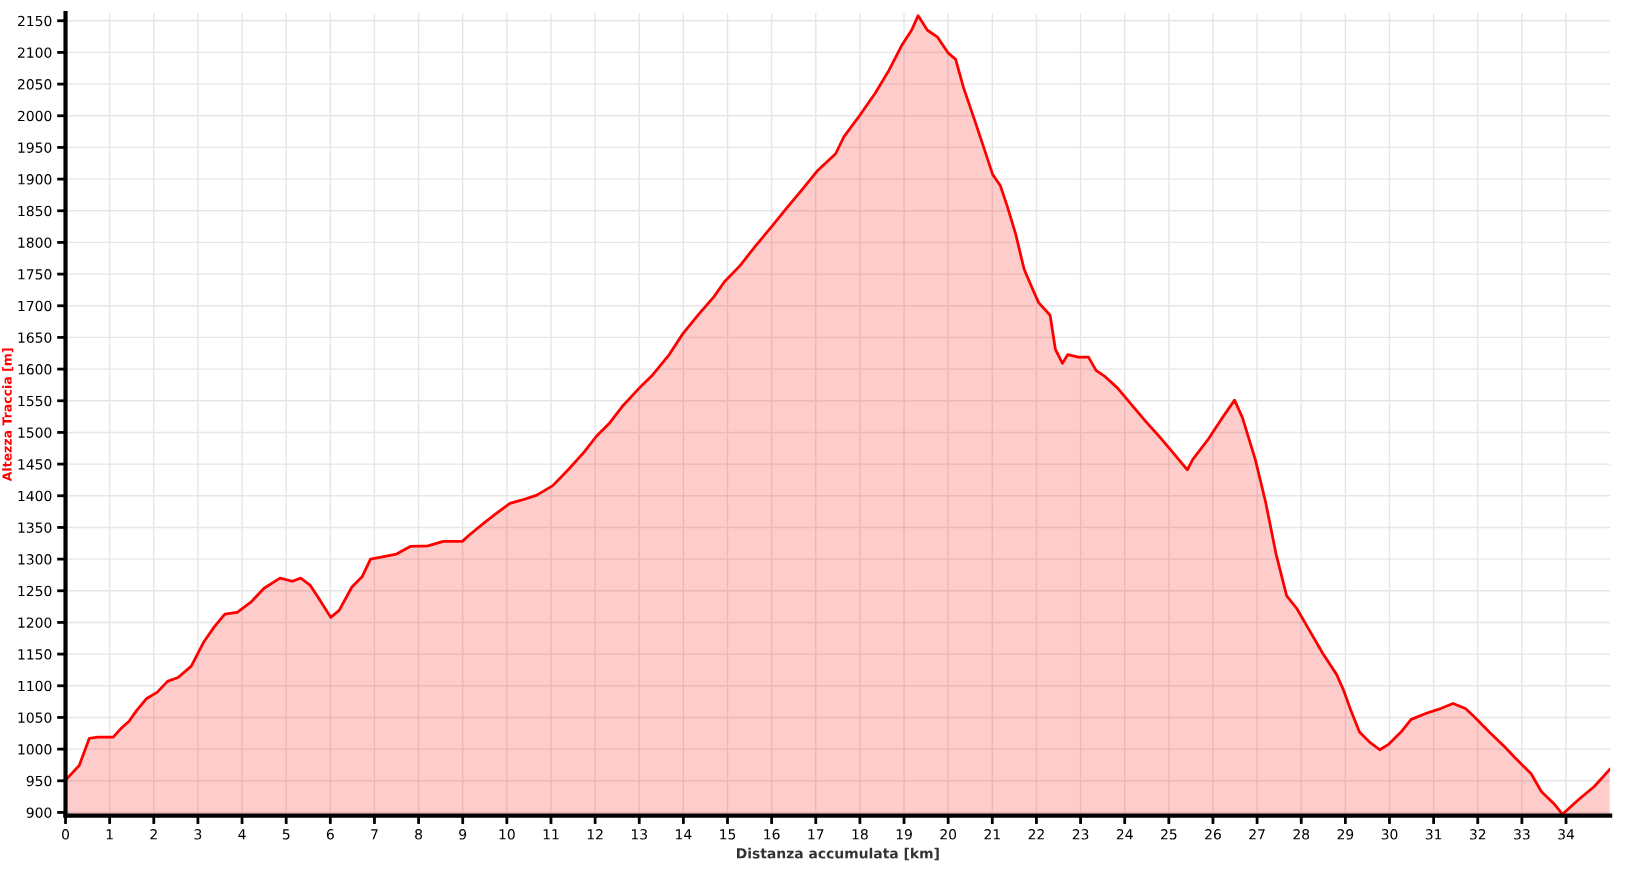  What do you see at coordinates (35, 686) in the screenshot?
I see `y-tick-label: 1100` at bounding box center [35, 686].